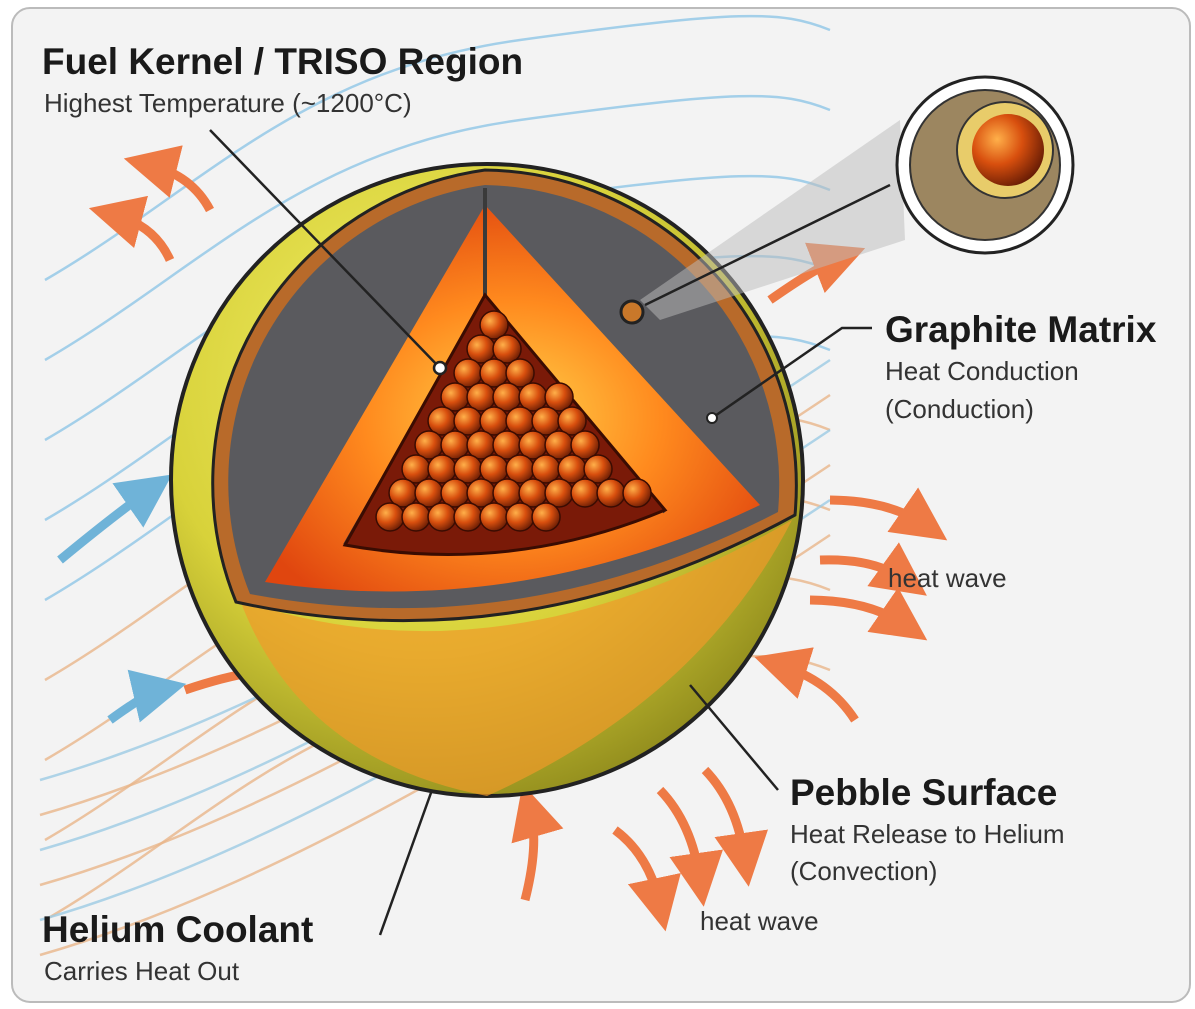 This screenshot has height=1009, width=1195. What do you see at coordinates (982, 371) in the screenshot?
I see `callout-text: Heat Conduction` at bounding box center [982, 371].